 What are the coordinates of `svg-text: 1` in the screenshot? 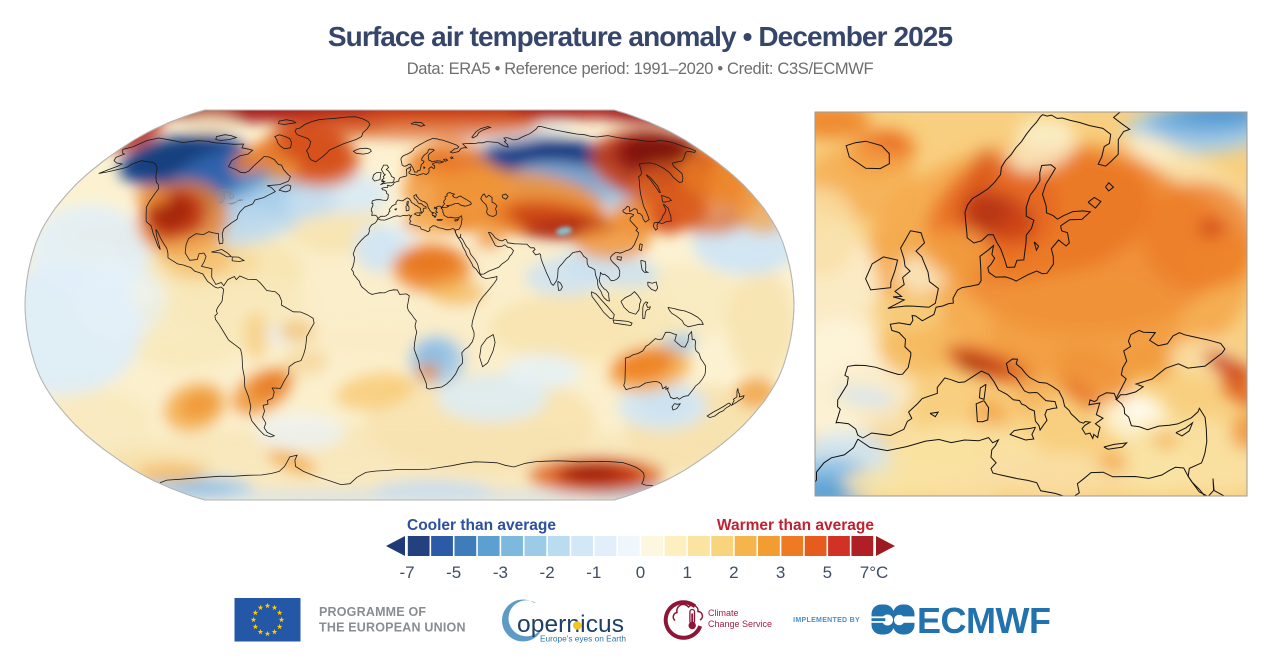 It's located at (686, 572).